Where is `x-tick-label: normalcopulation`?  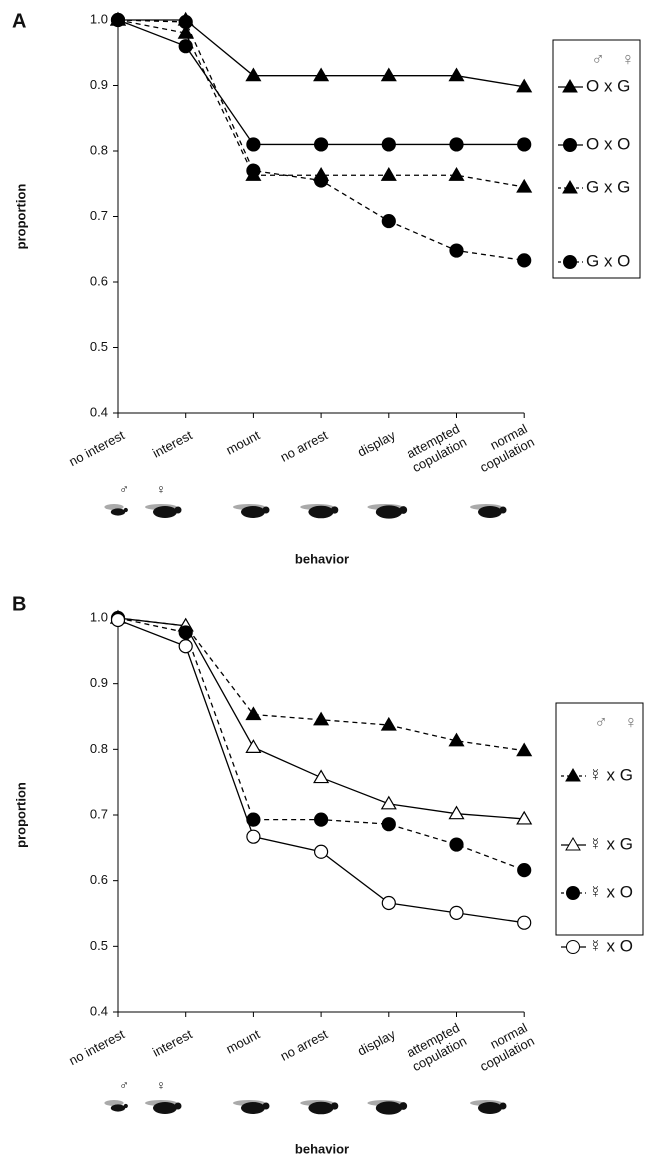
x-tick-label: normalcopulation is located at coordinates (504, 448).